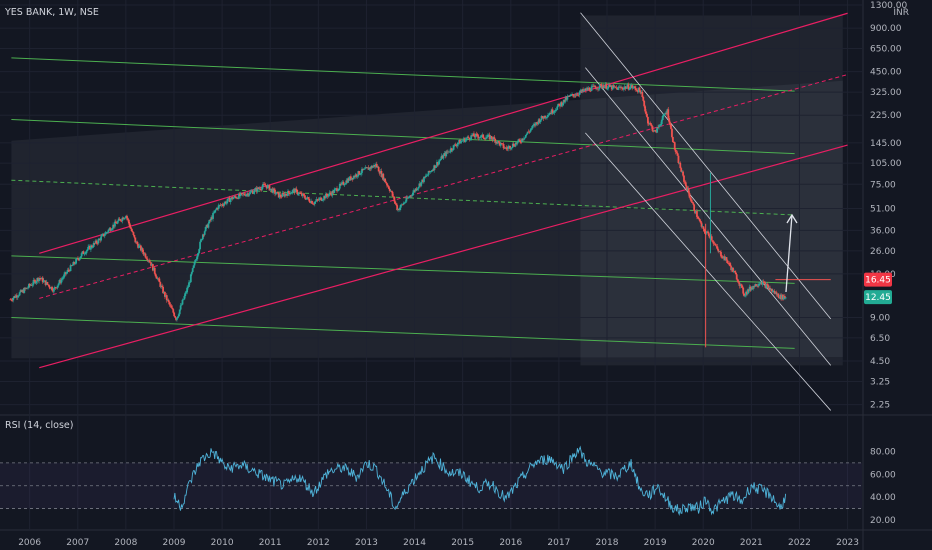 Image resolution: width=932 pixels, height=550 pixels. I want to click on time-tick-label: 2011, so click(270, 543).